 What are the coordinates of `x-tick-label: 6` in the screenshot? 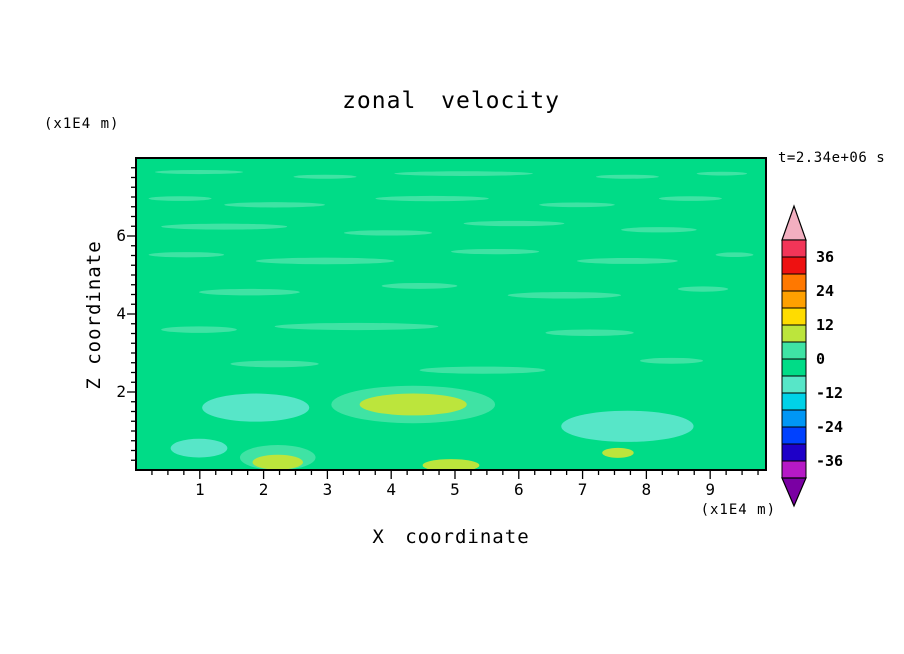 It's located at (518, 489).